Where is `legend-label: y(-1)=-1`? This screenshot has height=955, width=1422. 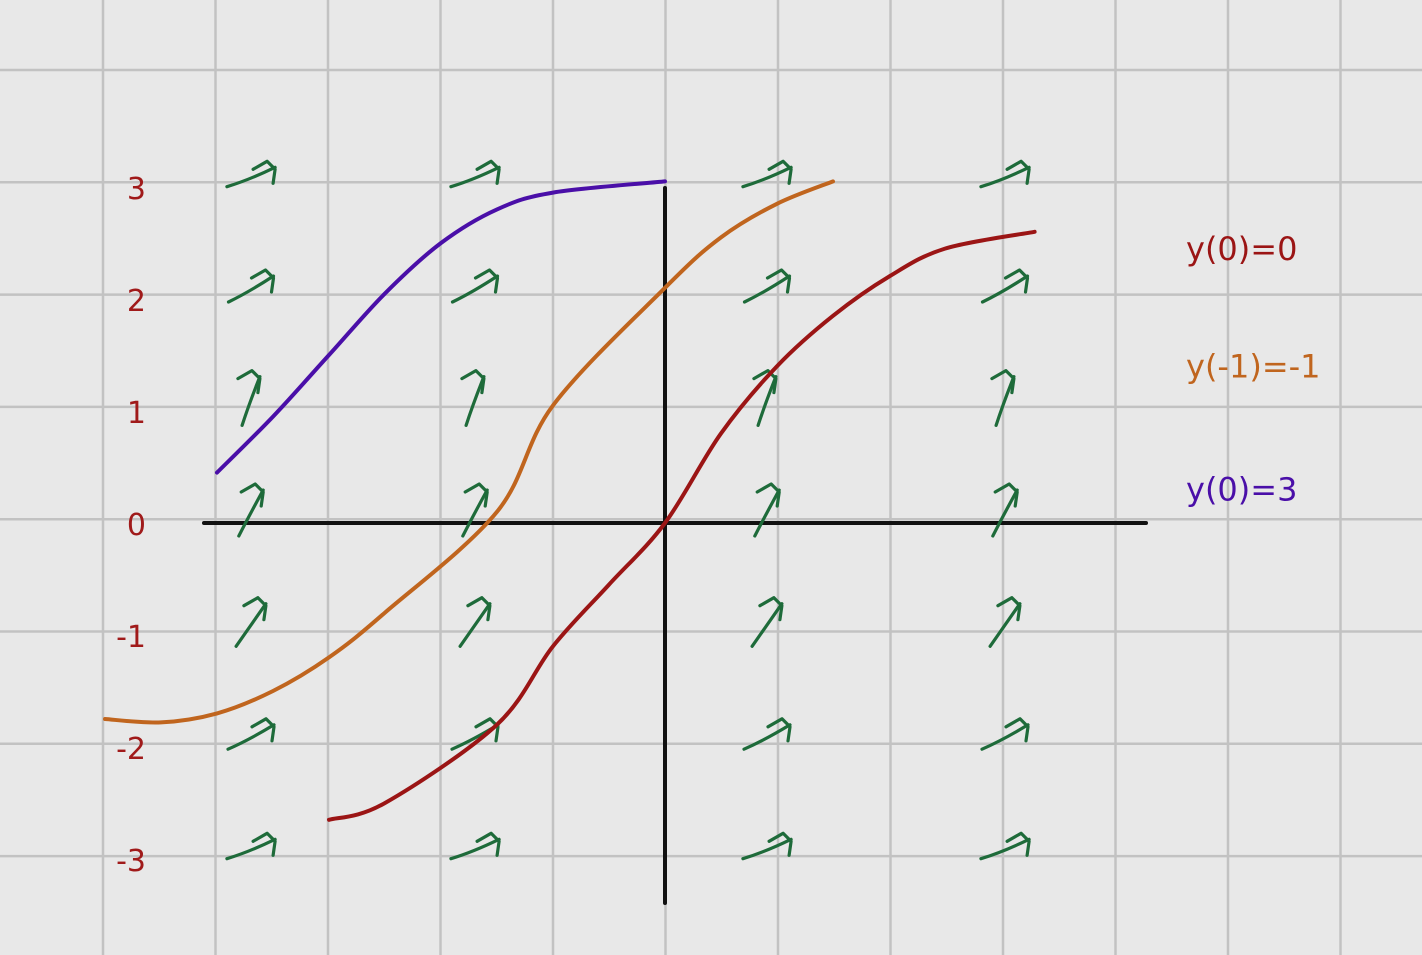
legend-label: y(-1)=-1 is located at coordinates (1253, 366).